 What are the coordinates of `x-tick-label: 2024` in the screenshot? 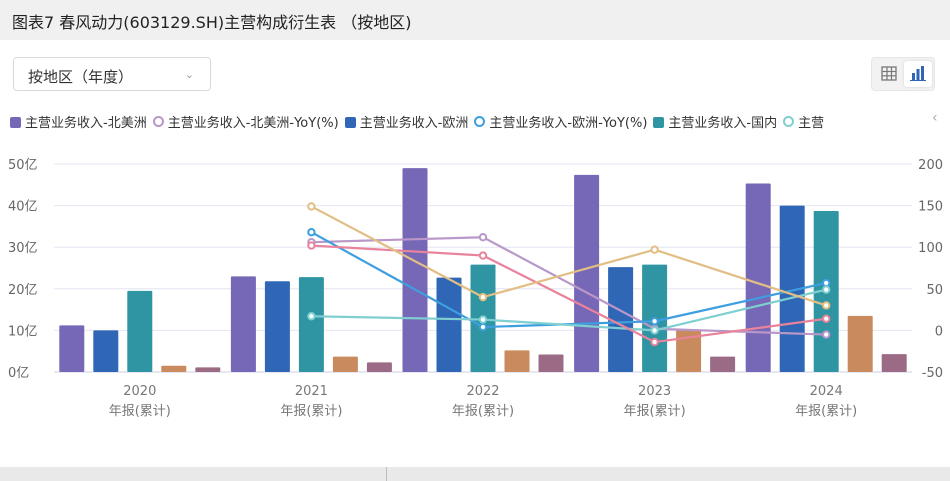 It's located at (826, 391).